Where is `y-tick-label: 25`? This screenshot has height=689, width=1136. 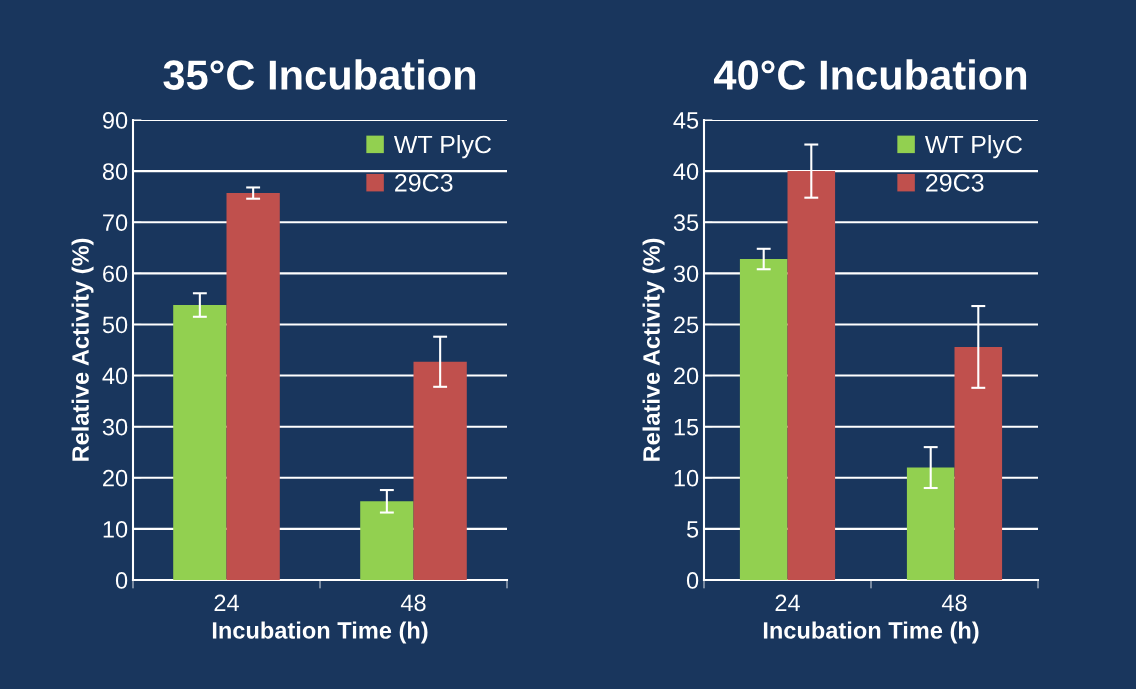
y-tick-label: 25 is located at coordinates (686, 325).